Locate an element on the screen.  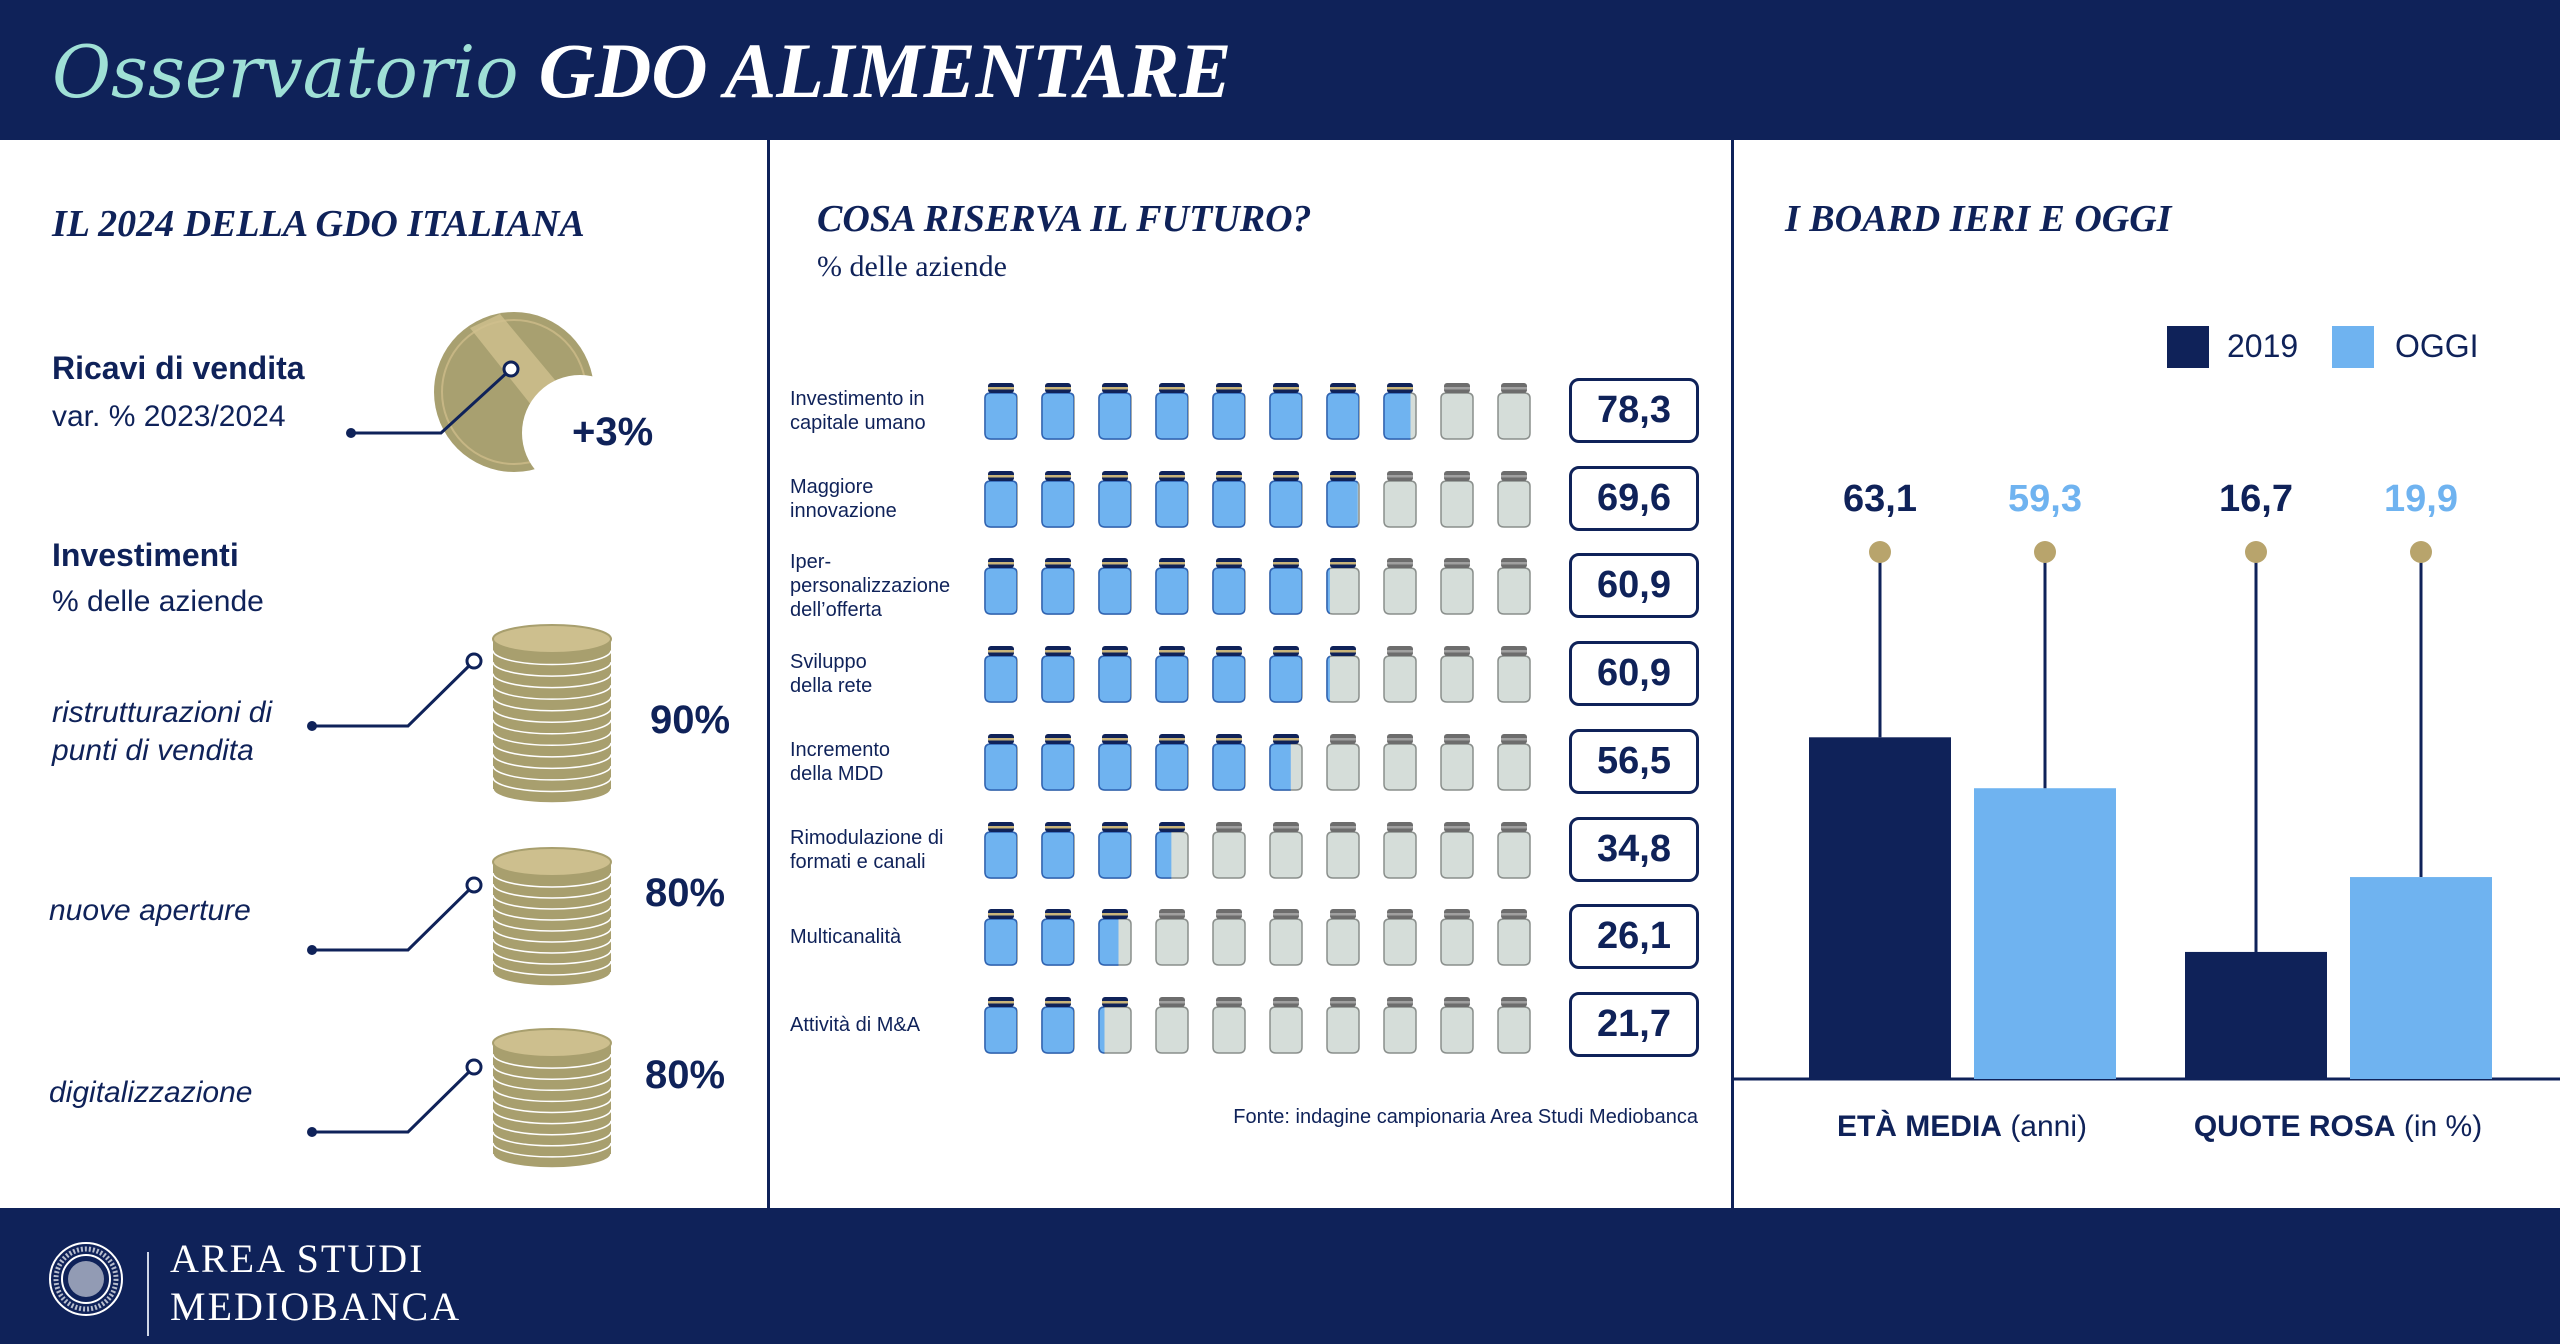
label-line: punti di vendita is located at coordinates (153, 750).